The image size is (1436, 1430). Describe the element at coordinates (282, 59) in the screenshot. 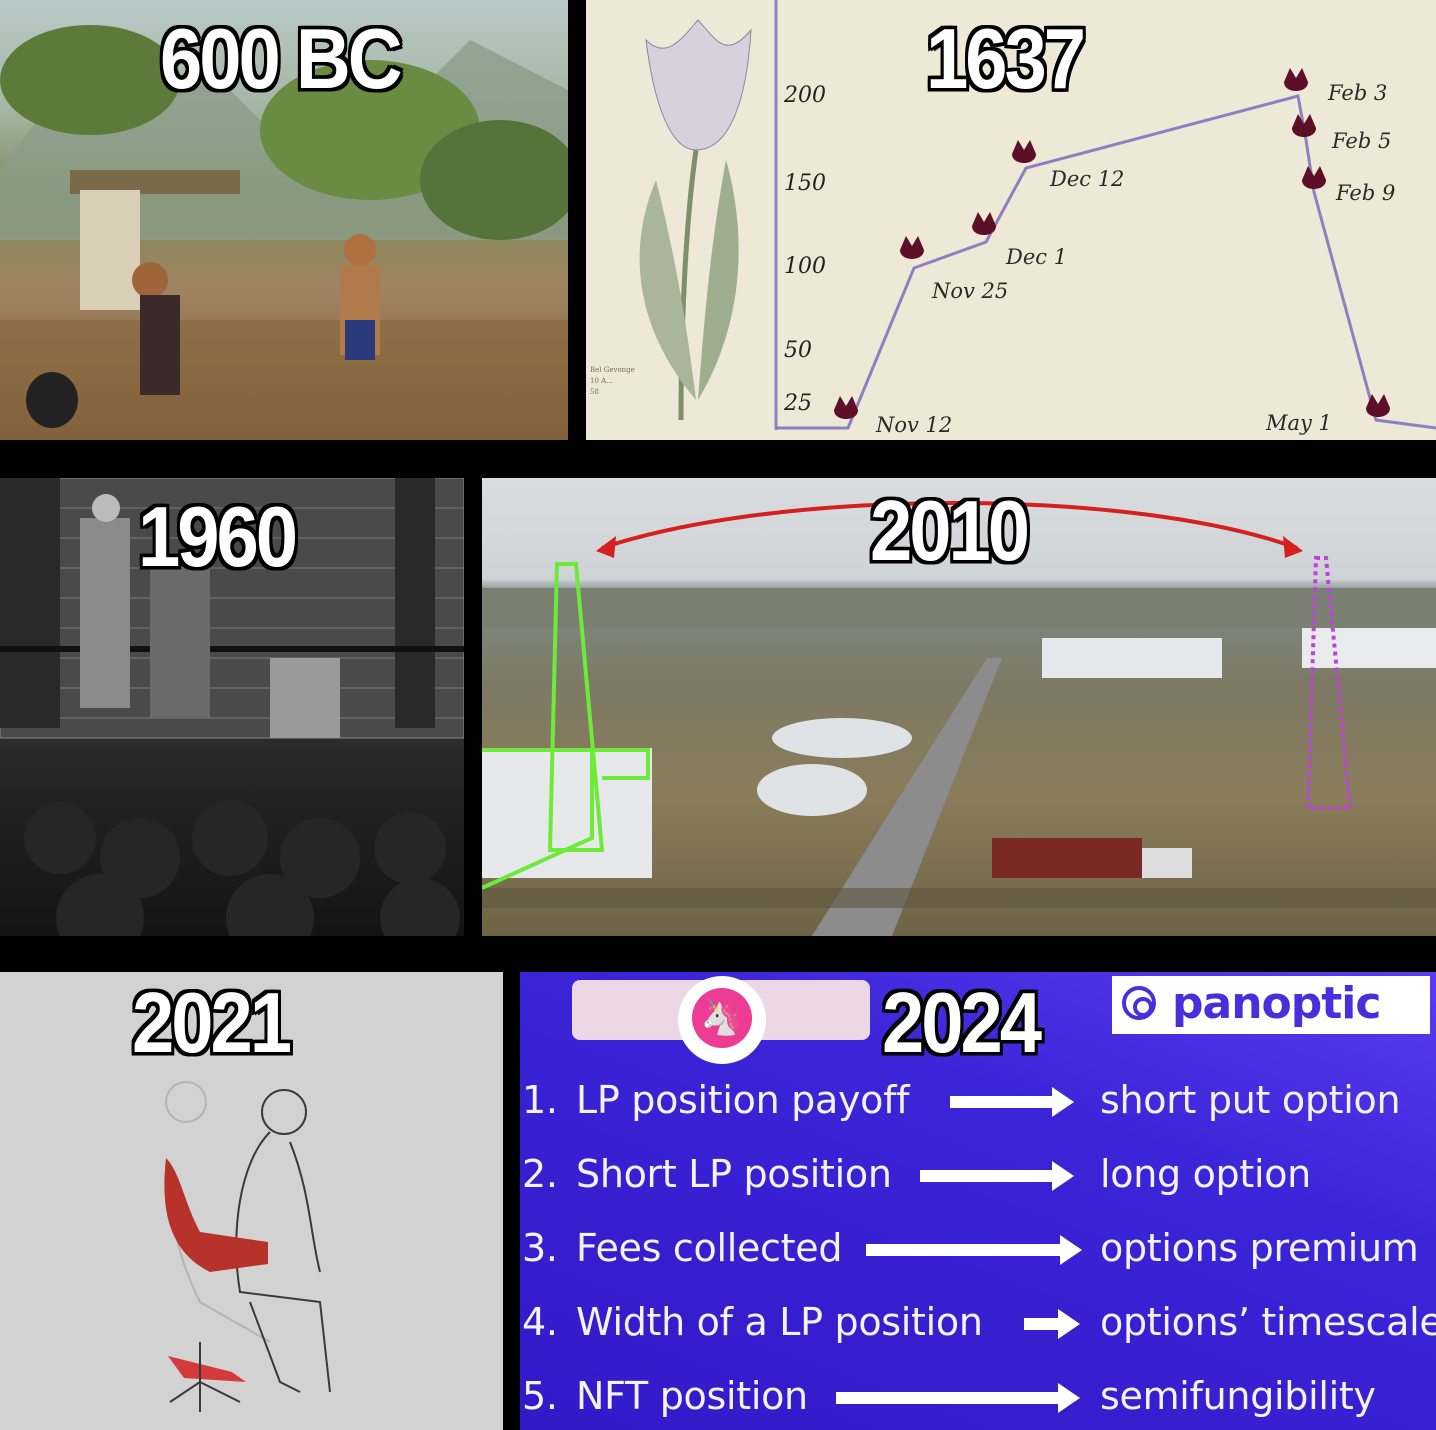

I see `year-label: 600 BC` at that location.